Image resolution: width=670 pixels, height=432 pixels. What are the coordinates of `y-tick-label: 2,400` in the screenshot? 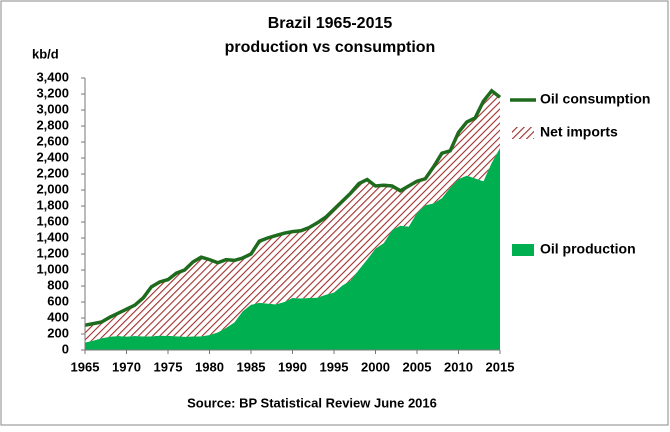 It's located at (52, 156).